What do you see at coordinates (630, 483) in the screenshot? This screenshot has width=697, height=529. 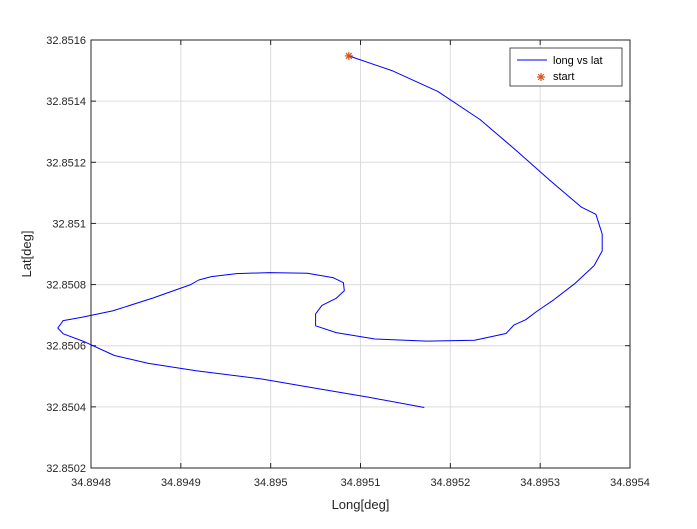 I see `x-tick-label: 34.8954` at bounding box center [630, 483].